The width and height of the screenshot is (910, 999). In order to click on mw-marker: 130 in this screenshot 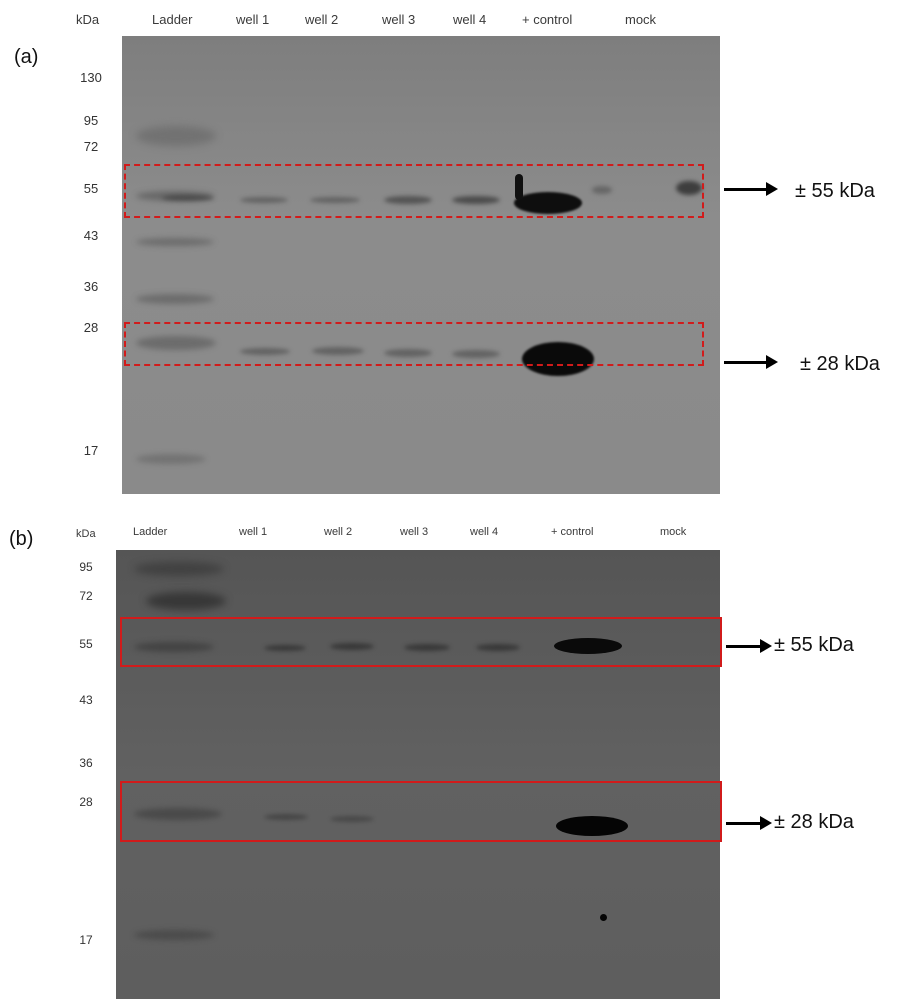, I will do `click(91, 77)`.